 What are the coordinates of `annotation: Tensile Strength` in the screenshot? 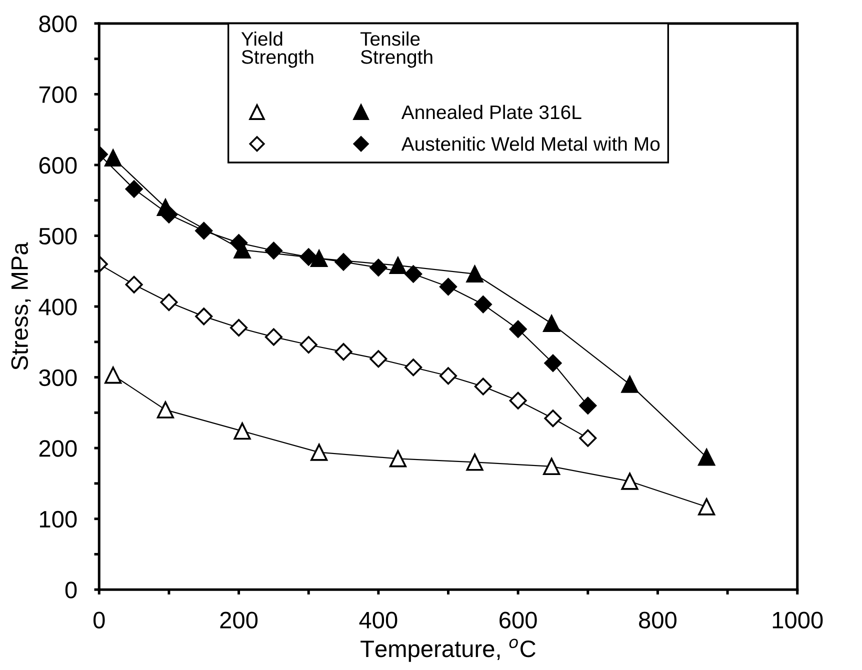 It's located at (396, 49).